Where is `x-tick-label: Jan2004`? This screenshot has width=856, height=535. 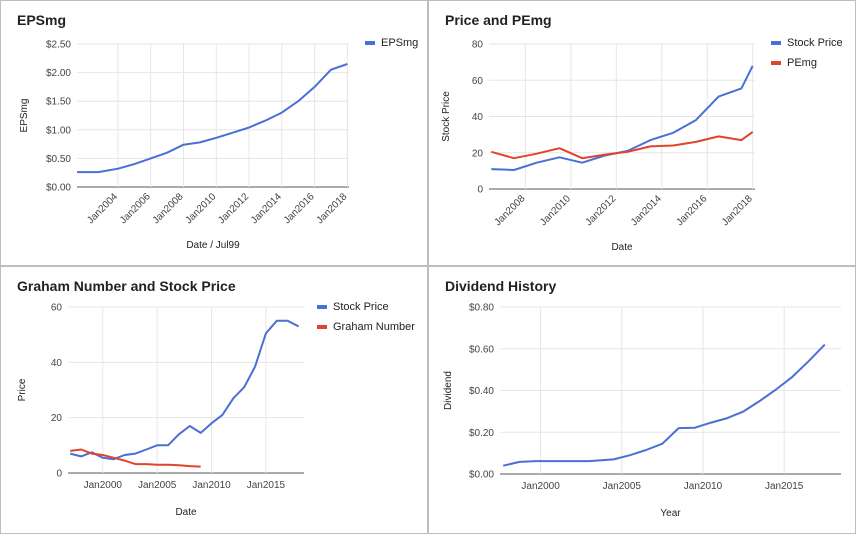 x-tick-label: Jan2004 is located at coordinates (102, 208).